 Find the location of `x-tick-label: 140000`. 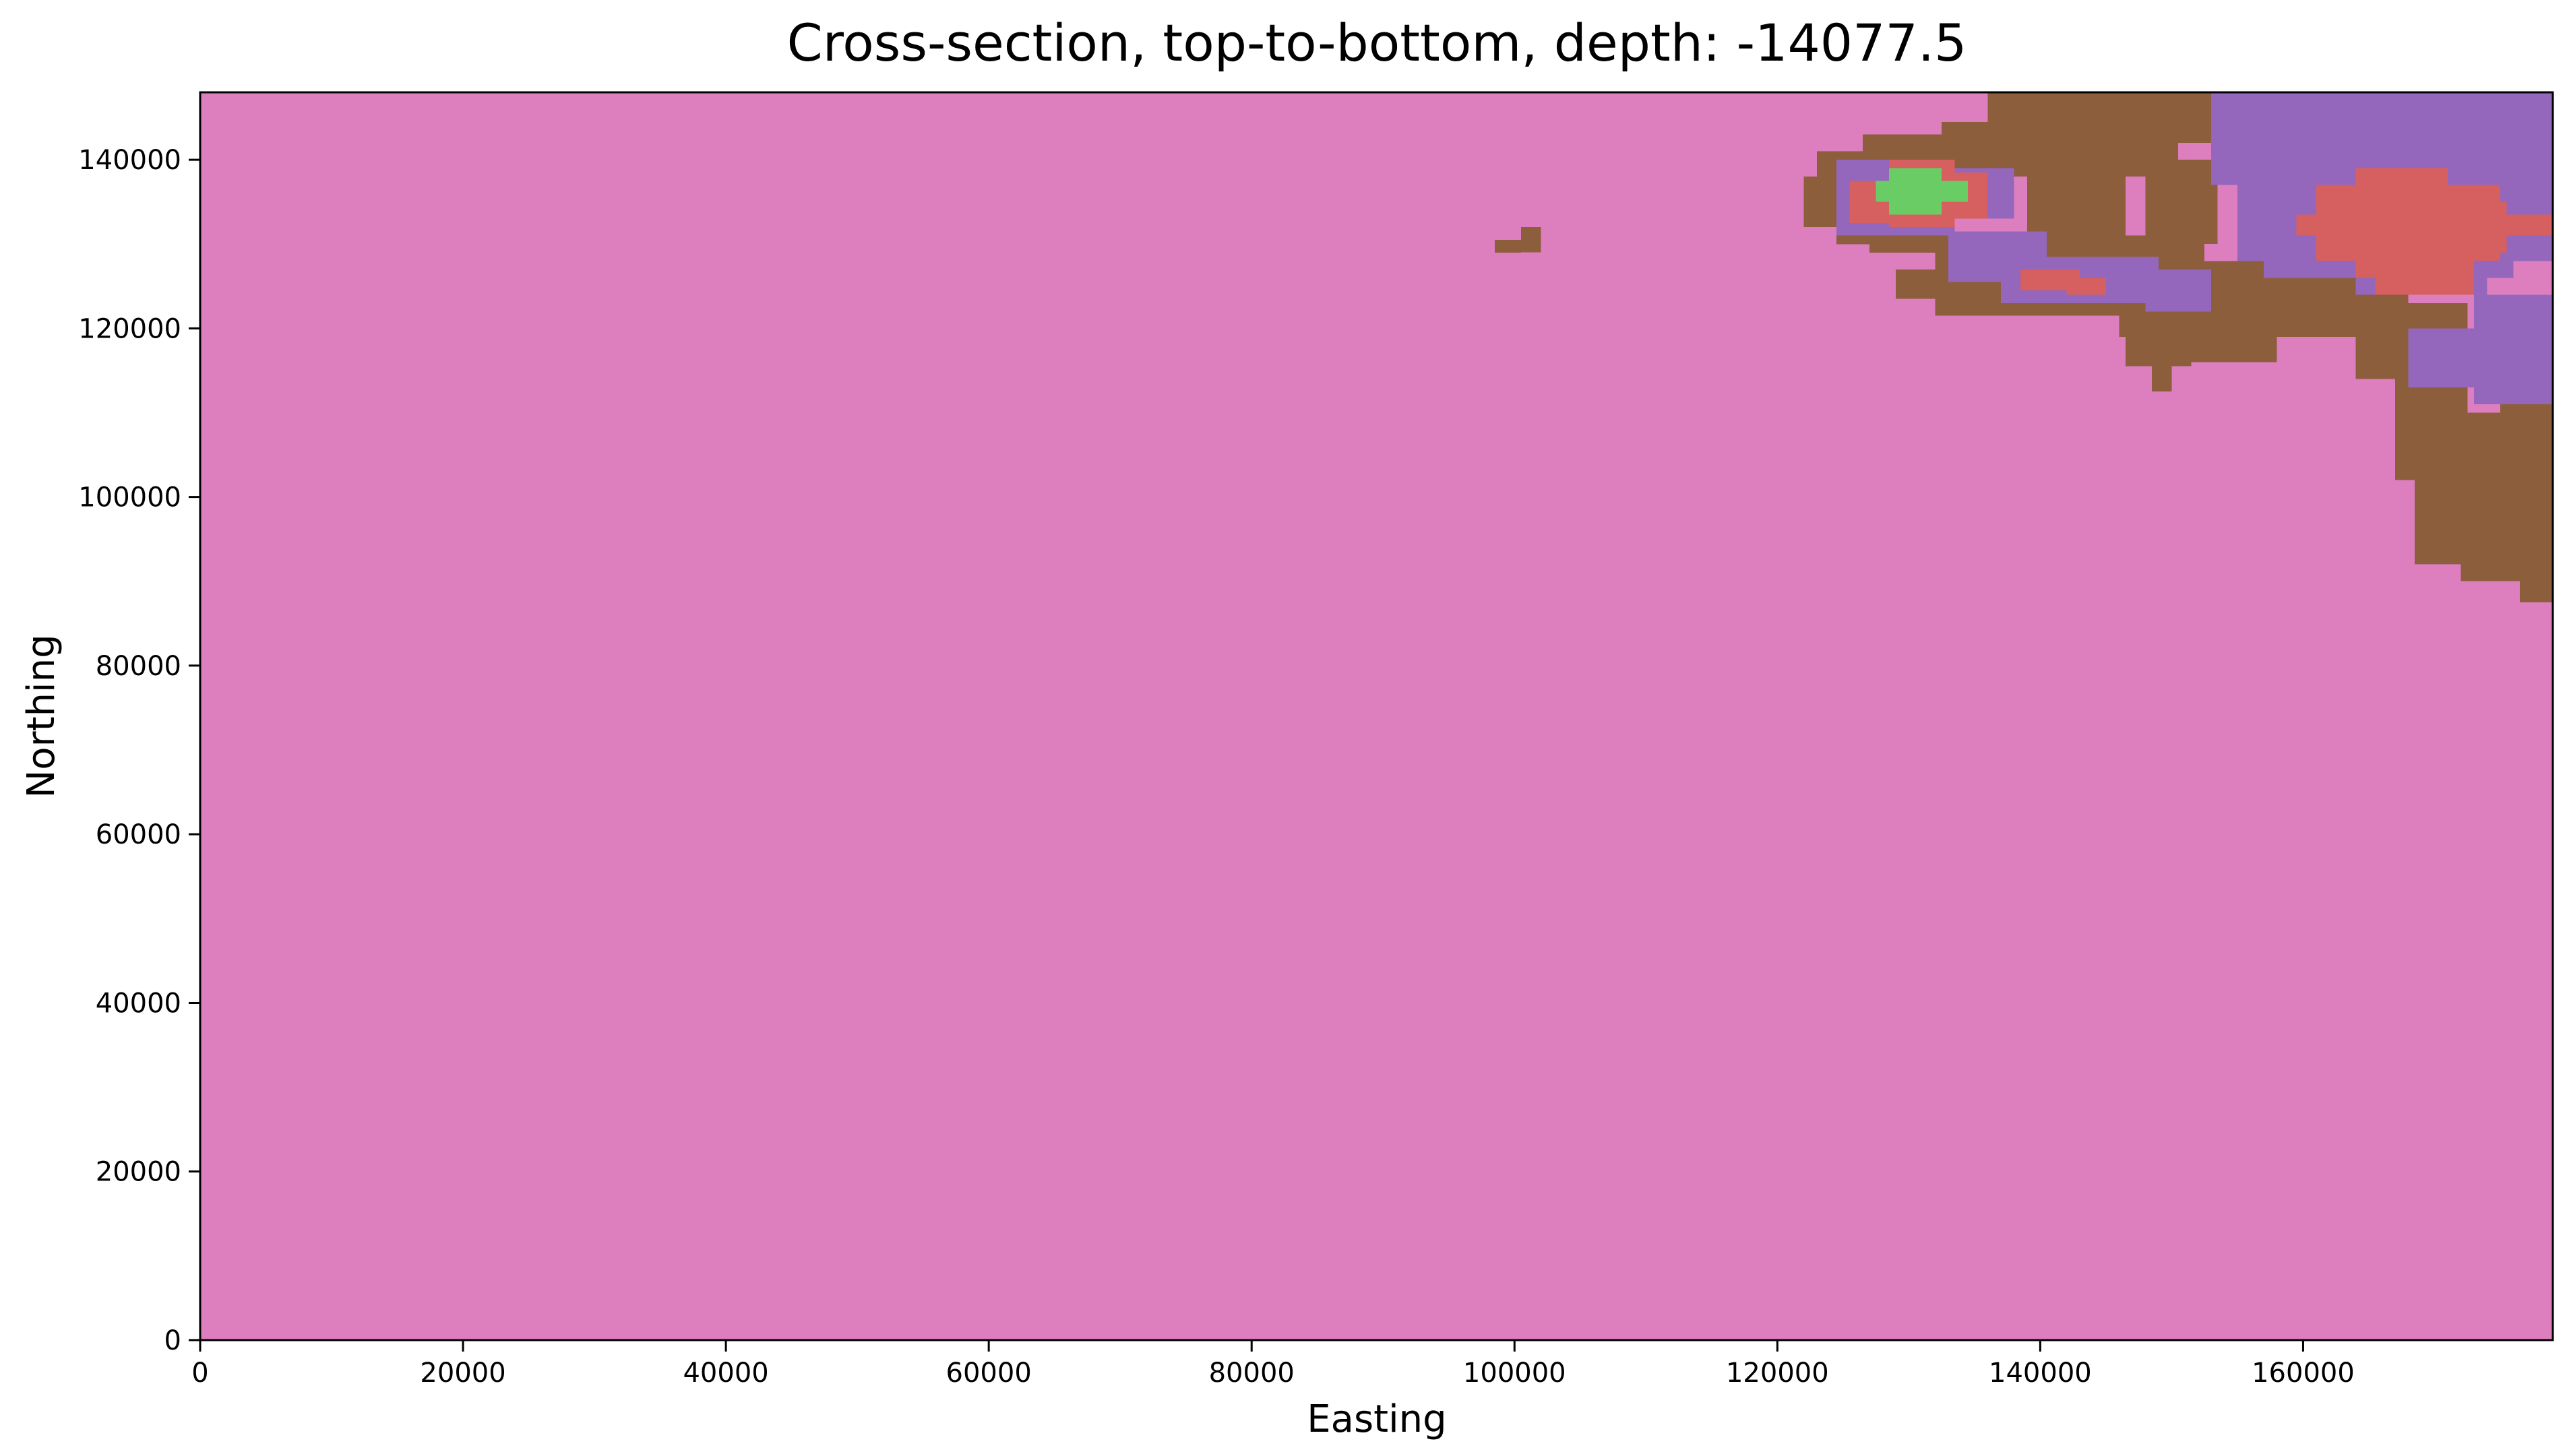

x-tick-label: 140000 is located at coordinates (2040, 1373).